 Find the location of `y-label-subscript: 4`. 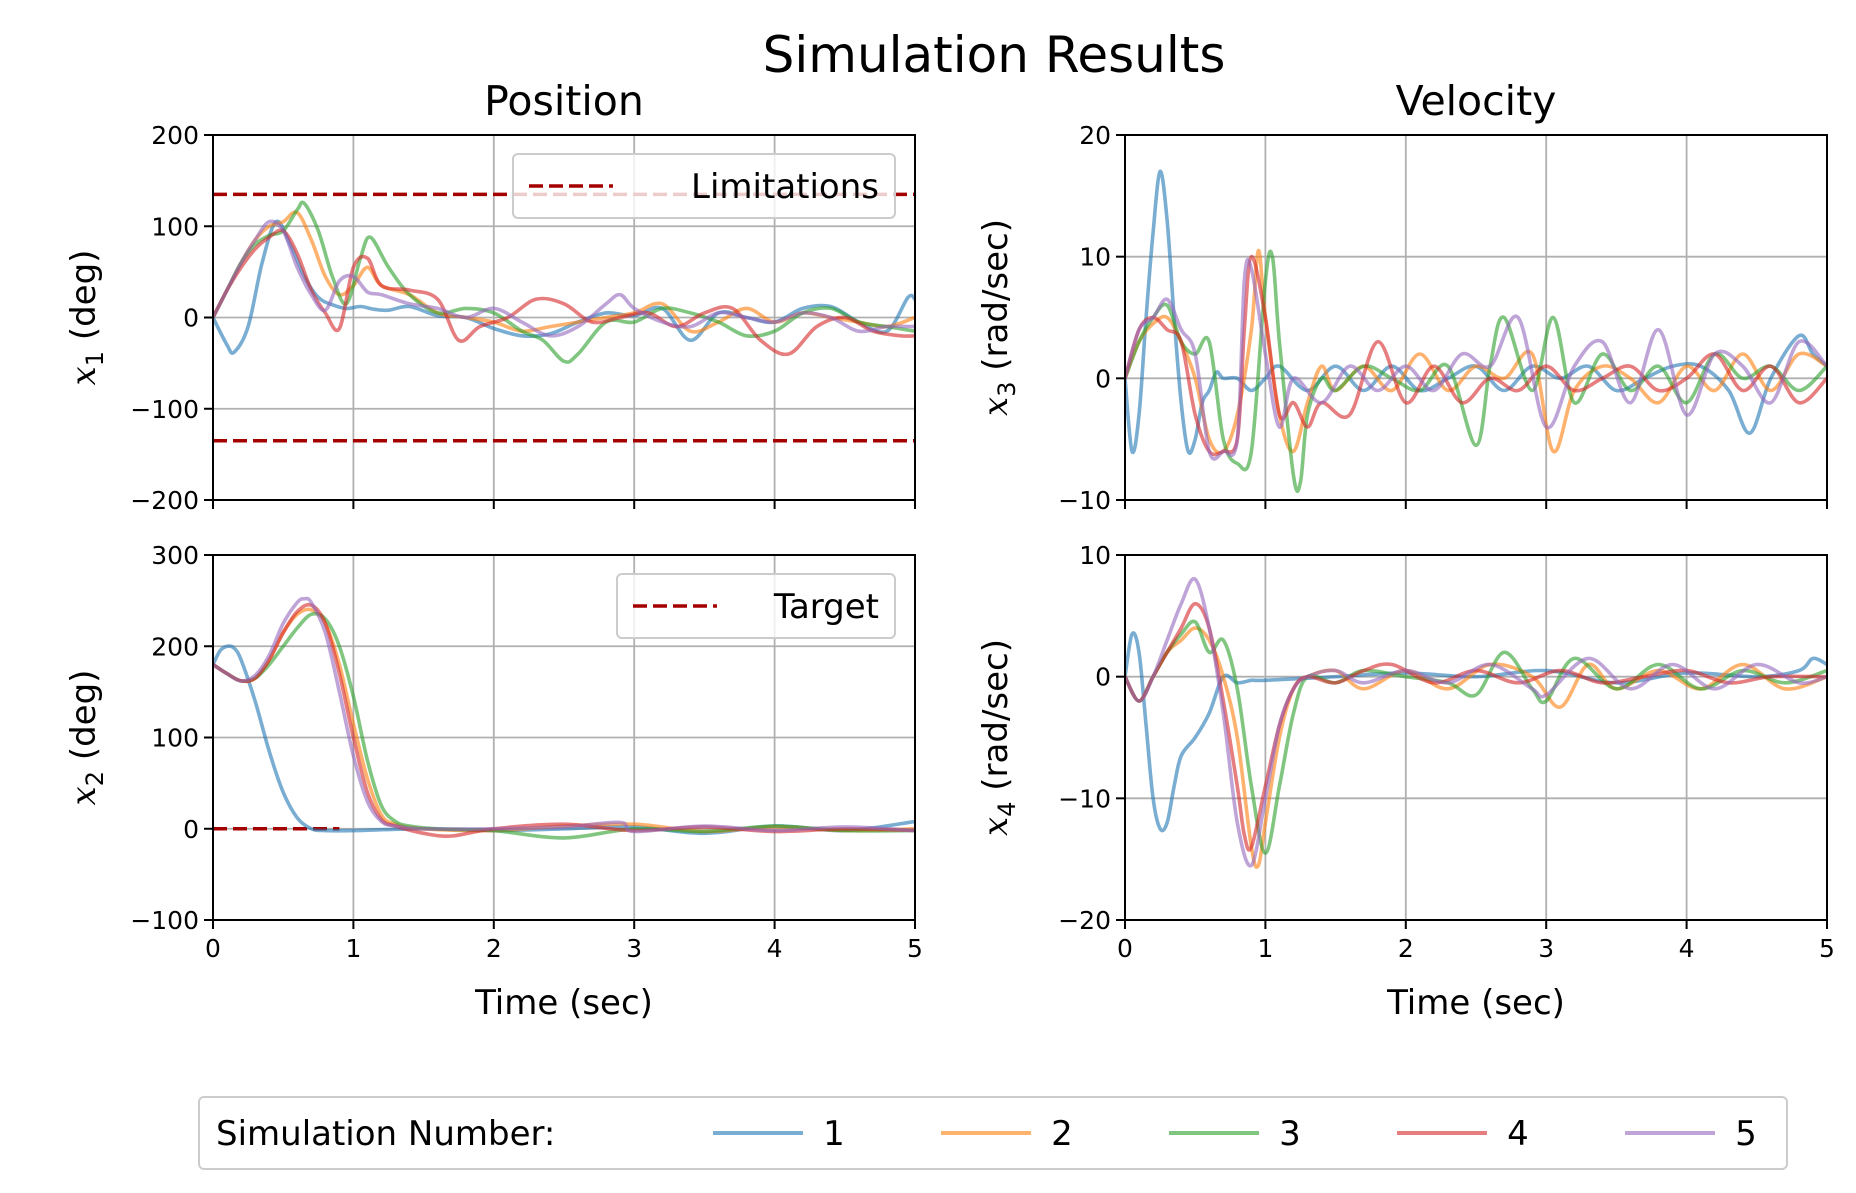

y-label-subscript: 4 is located at coordinates (1007, 809).